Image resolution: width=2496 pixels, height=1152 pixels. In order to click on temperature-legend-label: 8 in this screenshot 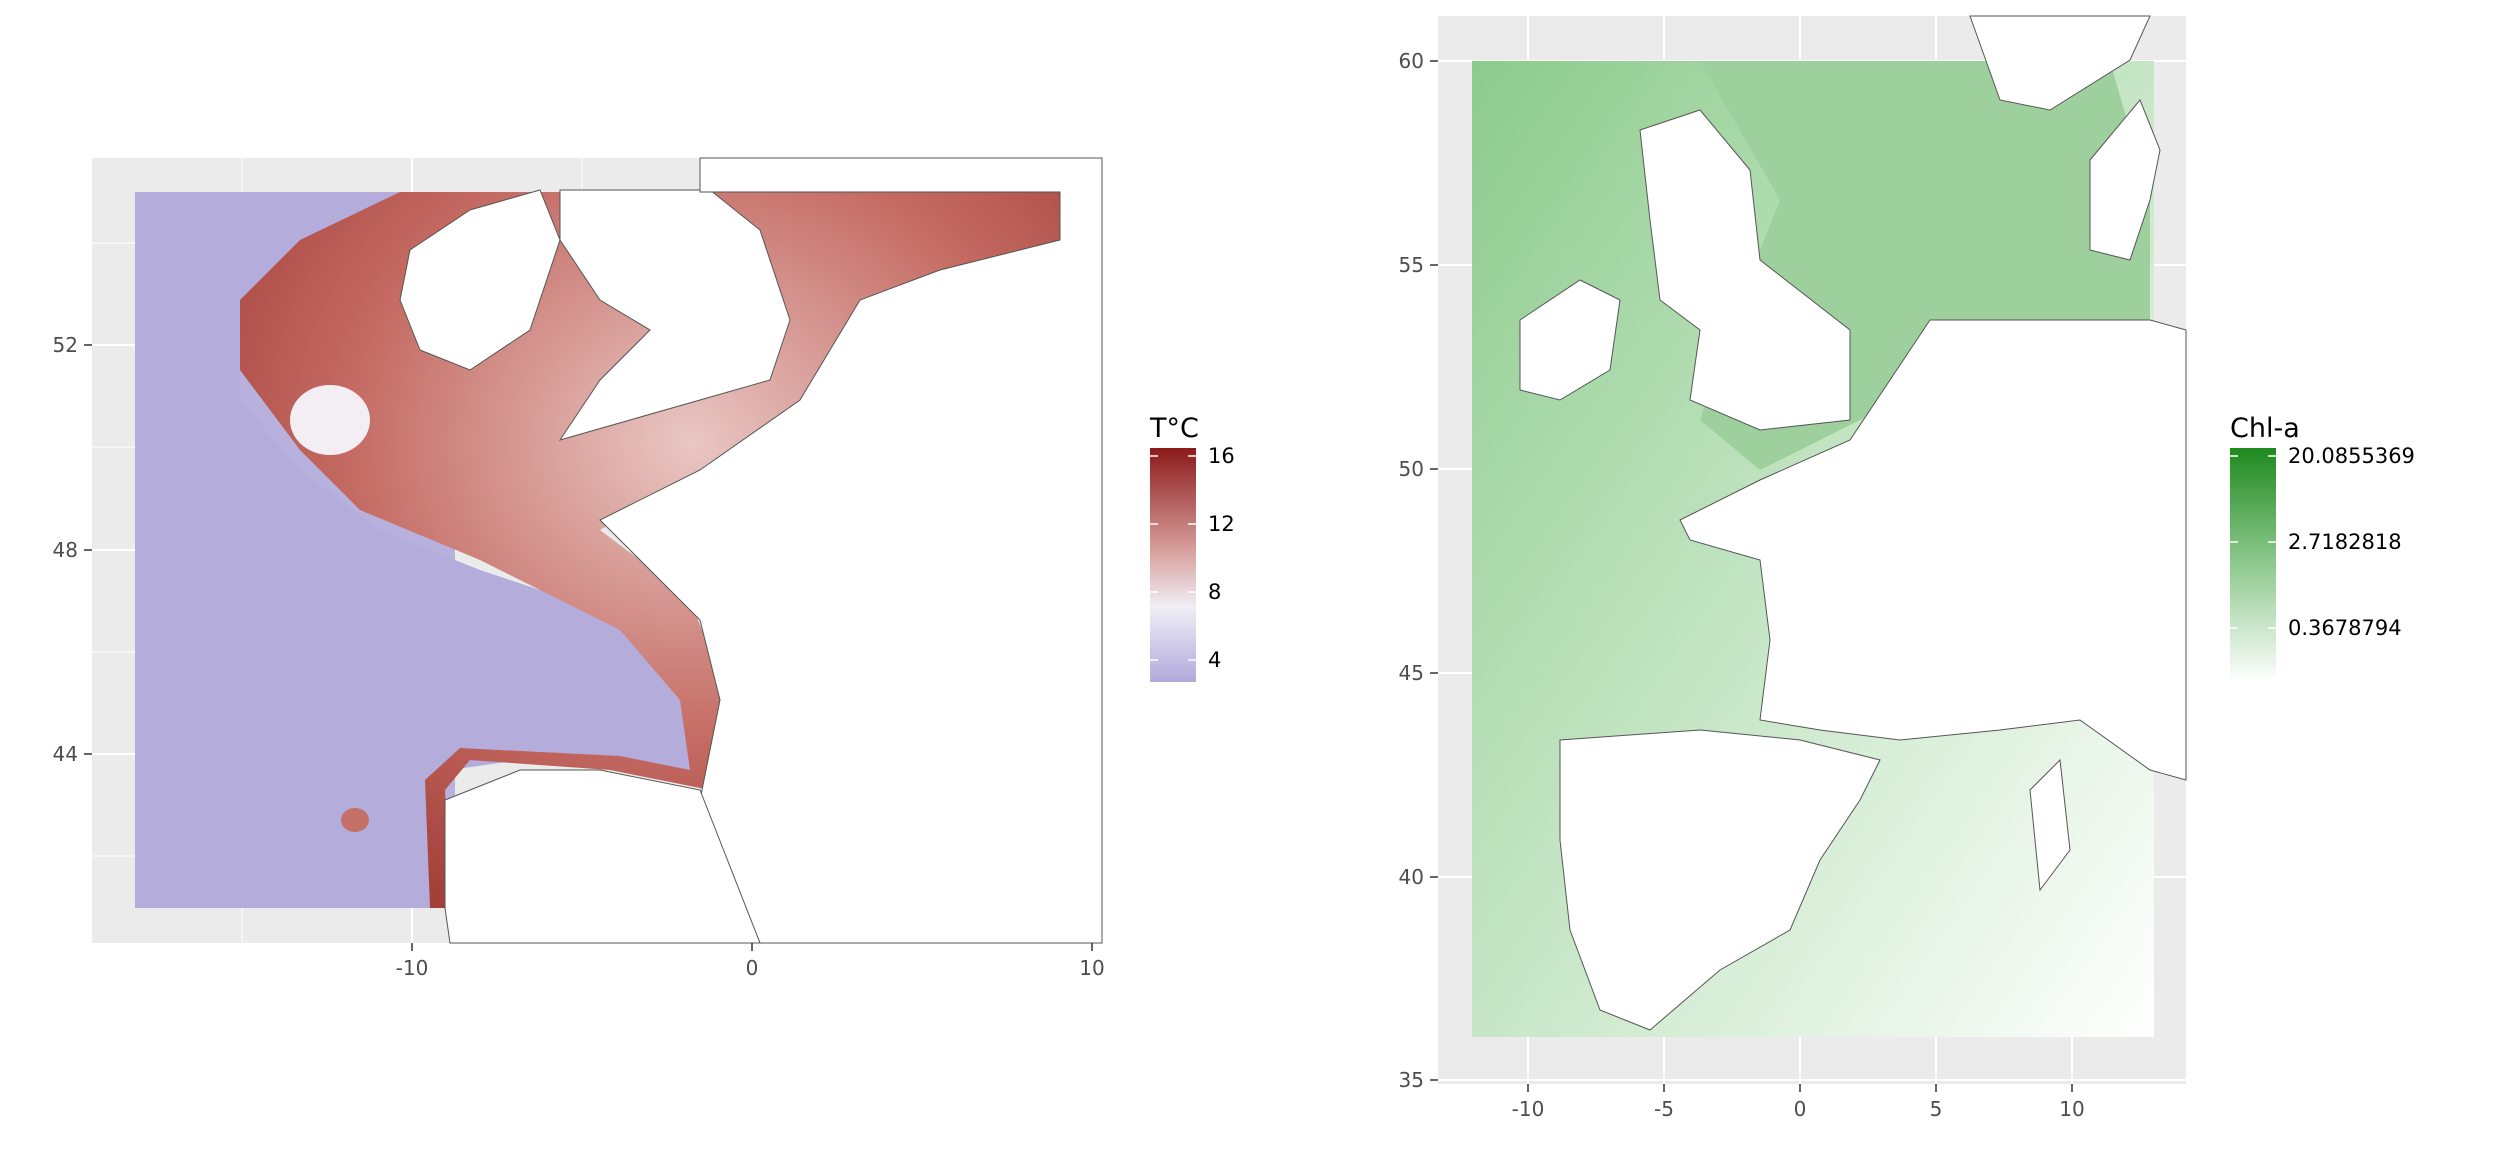, I will do `click(1214, 592)`.